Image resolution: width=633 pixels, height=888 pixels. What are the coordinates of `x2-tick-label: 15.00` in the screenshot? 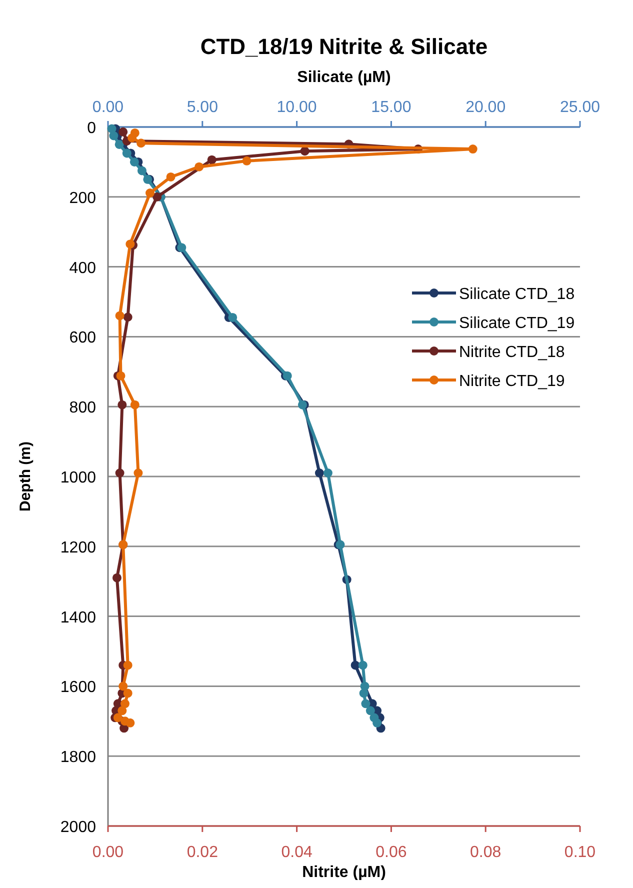 It's located at (391, 107).